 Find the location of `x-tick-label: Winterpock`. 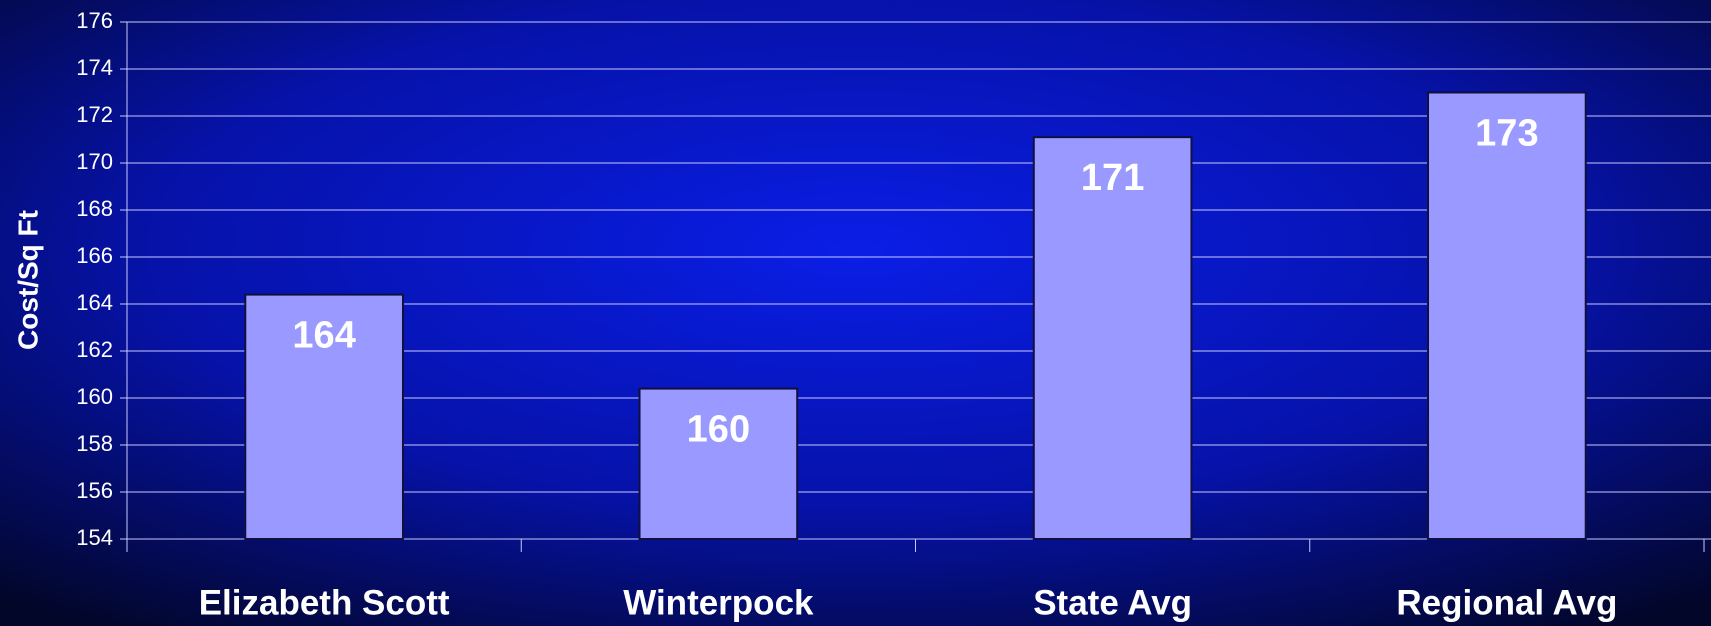

x-tick-label: Winterpock is located at coordinates (718, 602).